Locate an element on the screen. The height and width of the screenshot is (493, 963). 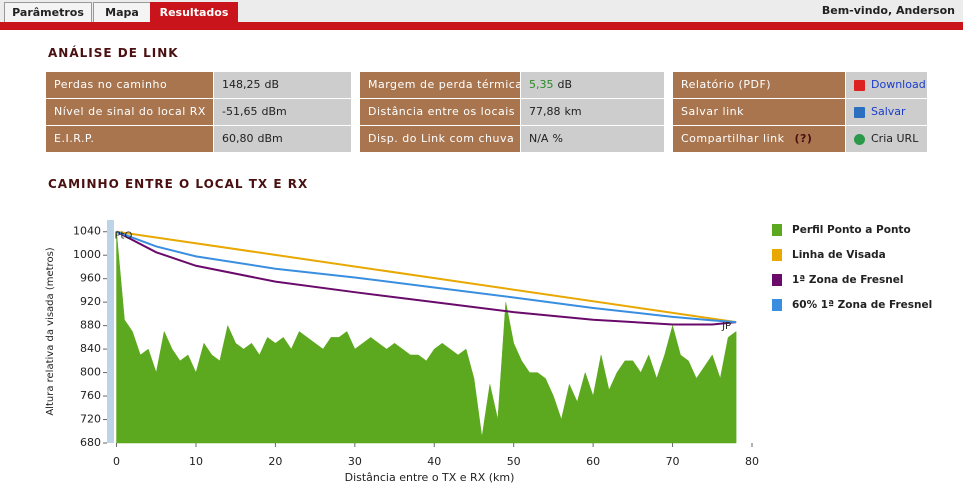
tab: Resultados is located at coordinates (194, 12).